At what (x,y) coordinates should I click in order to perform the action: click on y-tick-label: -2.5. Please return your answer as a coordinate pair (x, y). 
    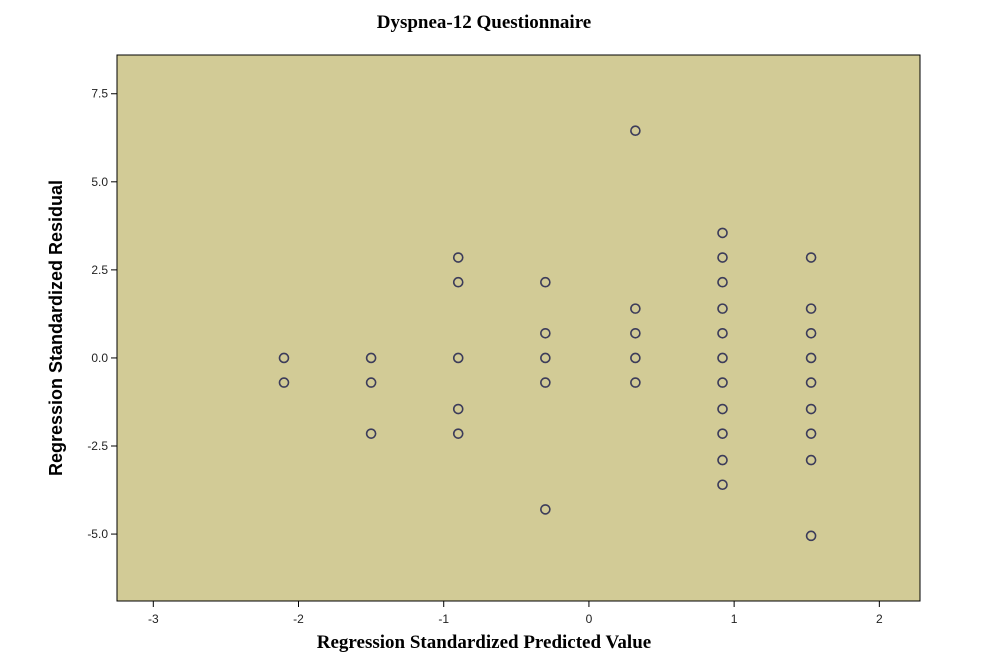
    Looking at the image, I should click on (97, 446).